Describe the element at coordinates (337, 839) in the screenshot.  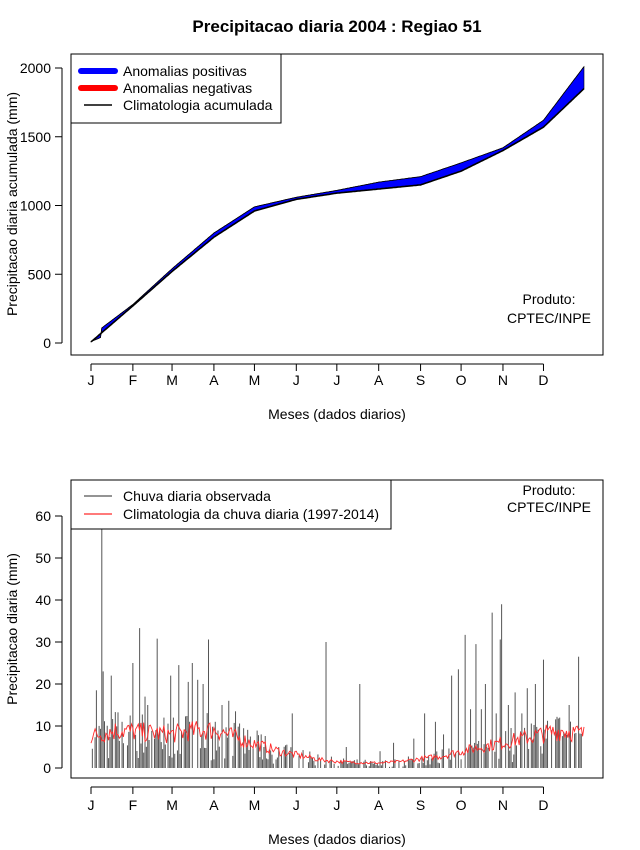
I see `daily-x-axis-label: Meses (dados diarios)` at that location.